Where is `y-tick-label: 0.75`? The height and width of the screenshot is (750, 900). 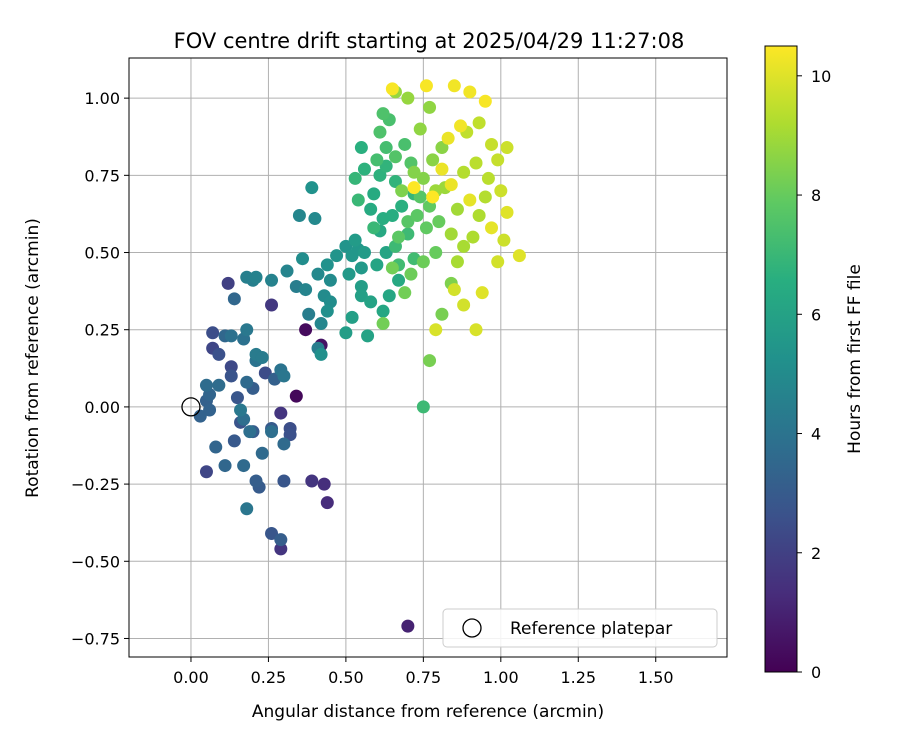 y-tick-label: 0.75 is located at coordinates (102, 175).